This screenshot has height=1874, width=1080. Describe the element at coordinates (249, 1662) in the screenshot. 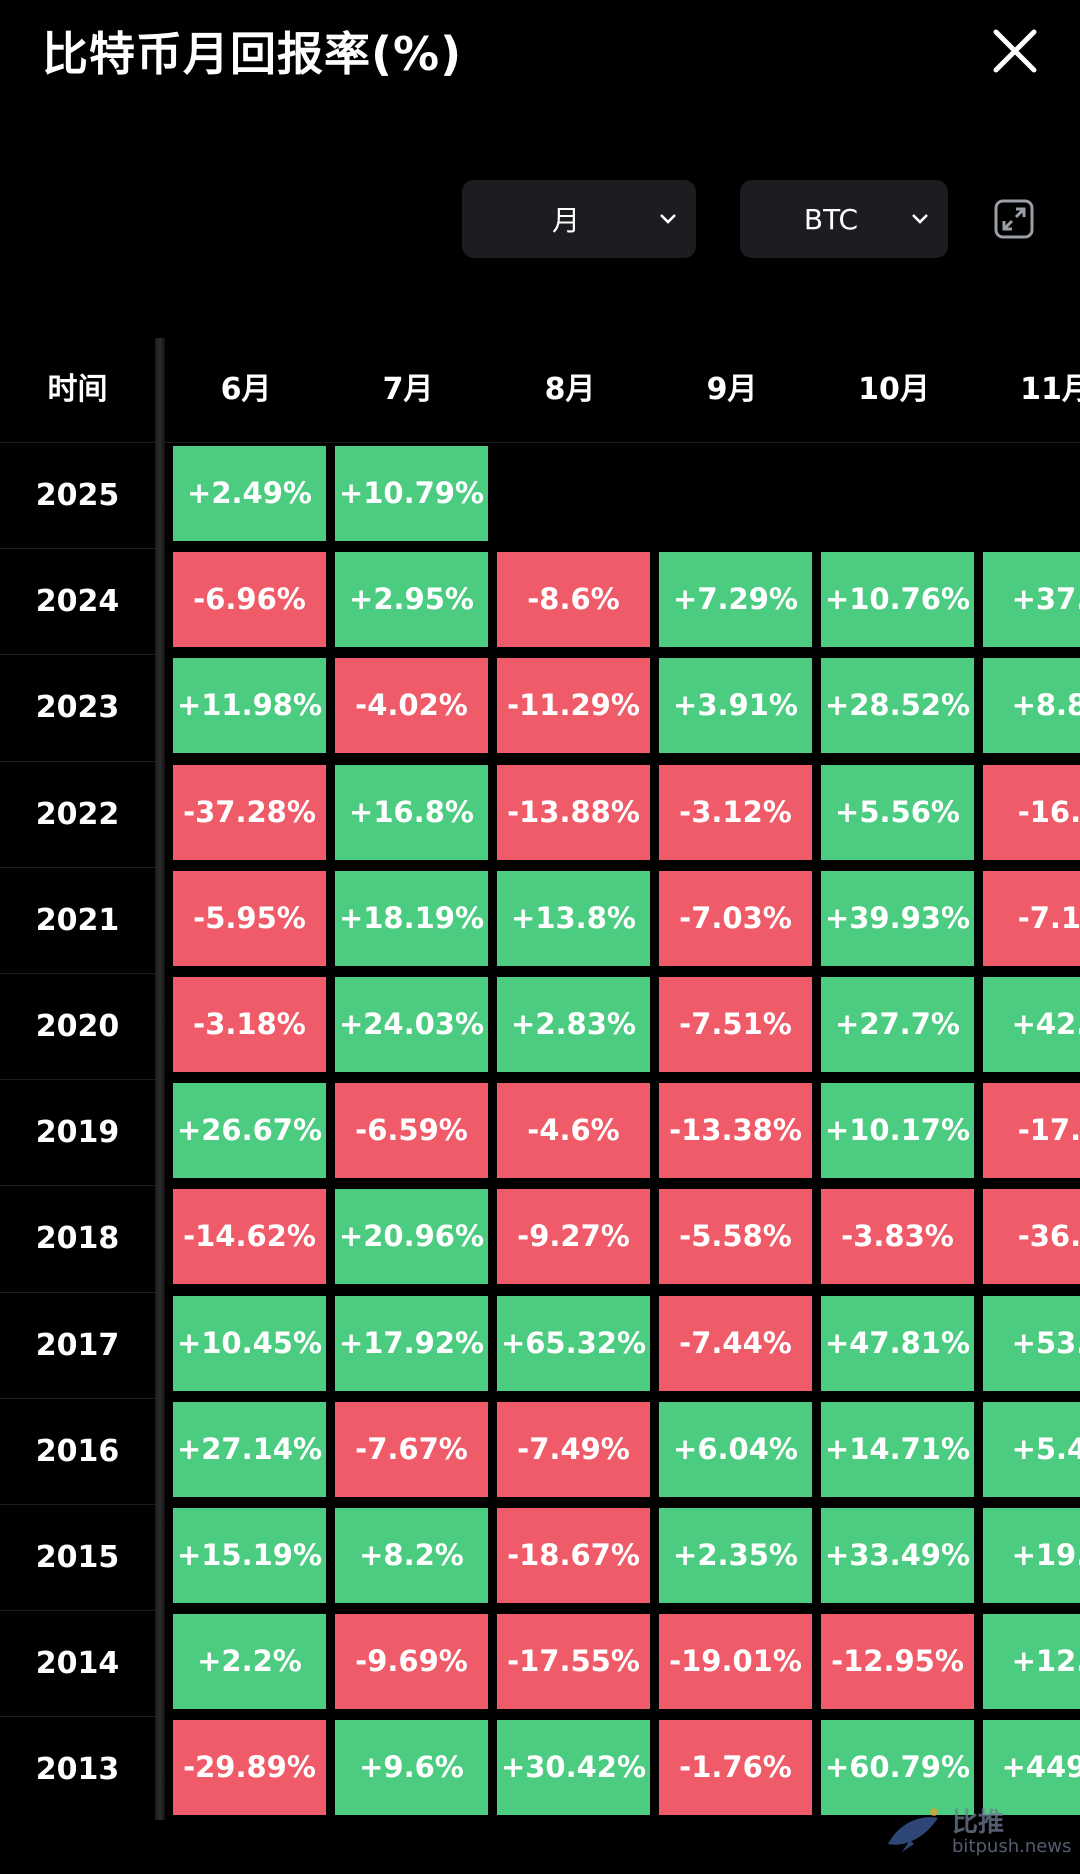

I see `return-cell: +2.2%` at that location.